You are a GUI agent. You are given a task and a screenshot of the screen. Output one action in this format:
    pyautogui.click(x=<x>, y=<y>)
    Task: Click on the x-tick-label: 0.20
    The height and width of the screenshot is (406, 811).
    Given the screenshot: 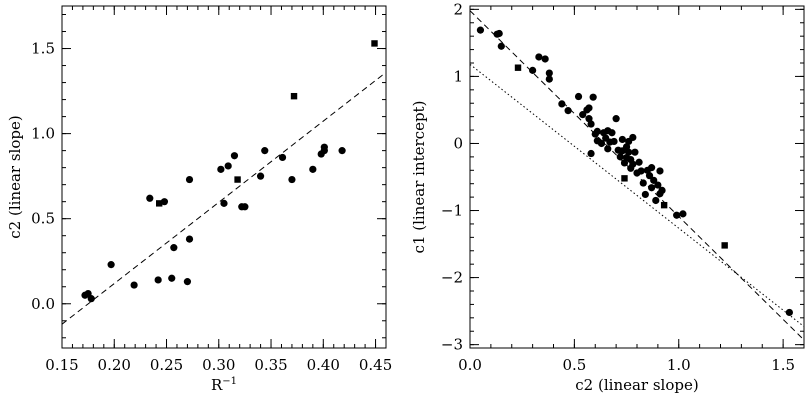 What is the action you would take?
    pyautogui.click(x=114, y=365)
    